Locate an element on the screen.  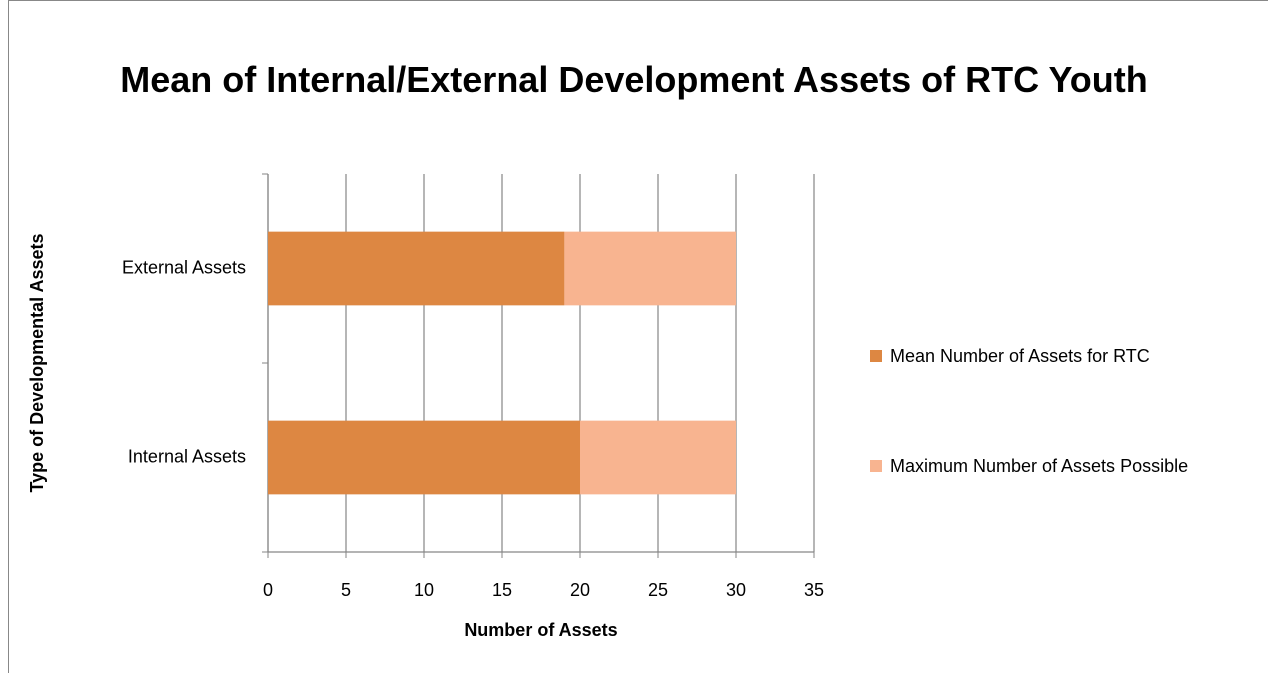
x-tick-label: 0 is located at coordinates (268, 590).